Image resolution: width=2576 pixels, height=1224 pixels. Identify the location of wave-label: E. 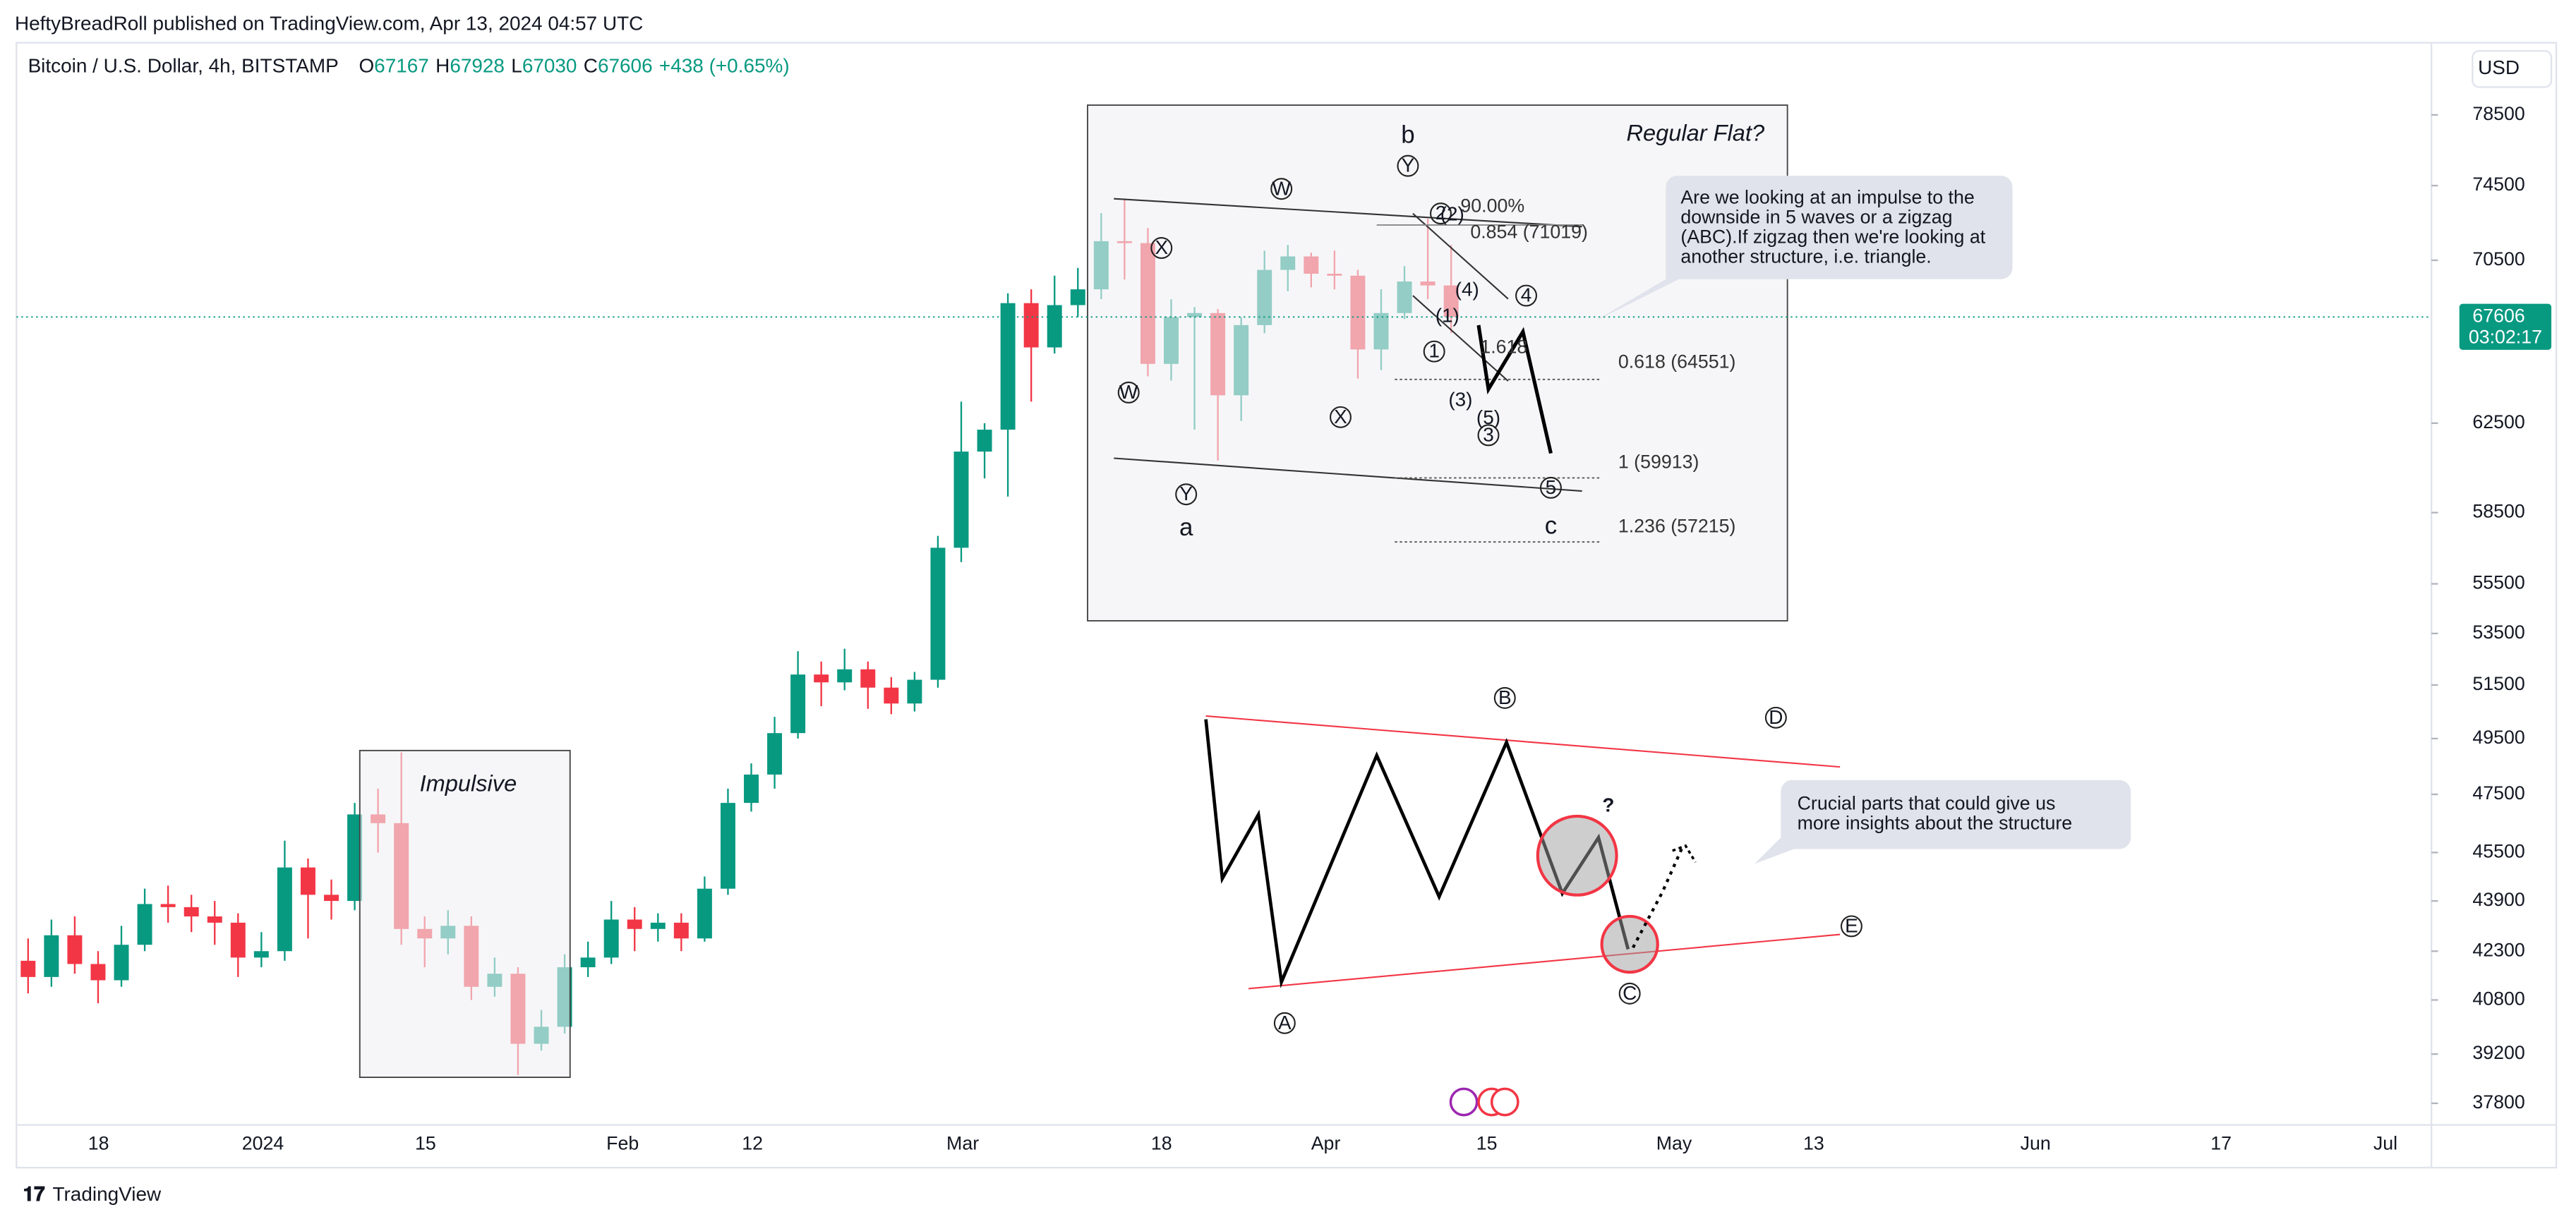
(1851, 925).